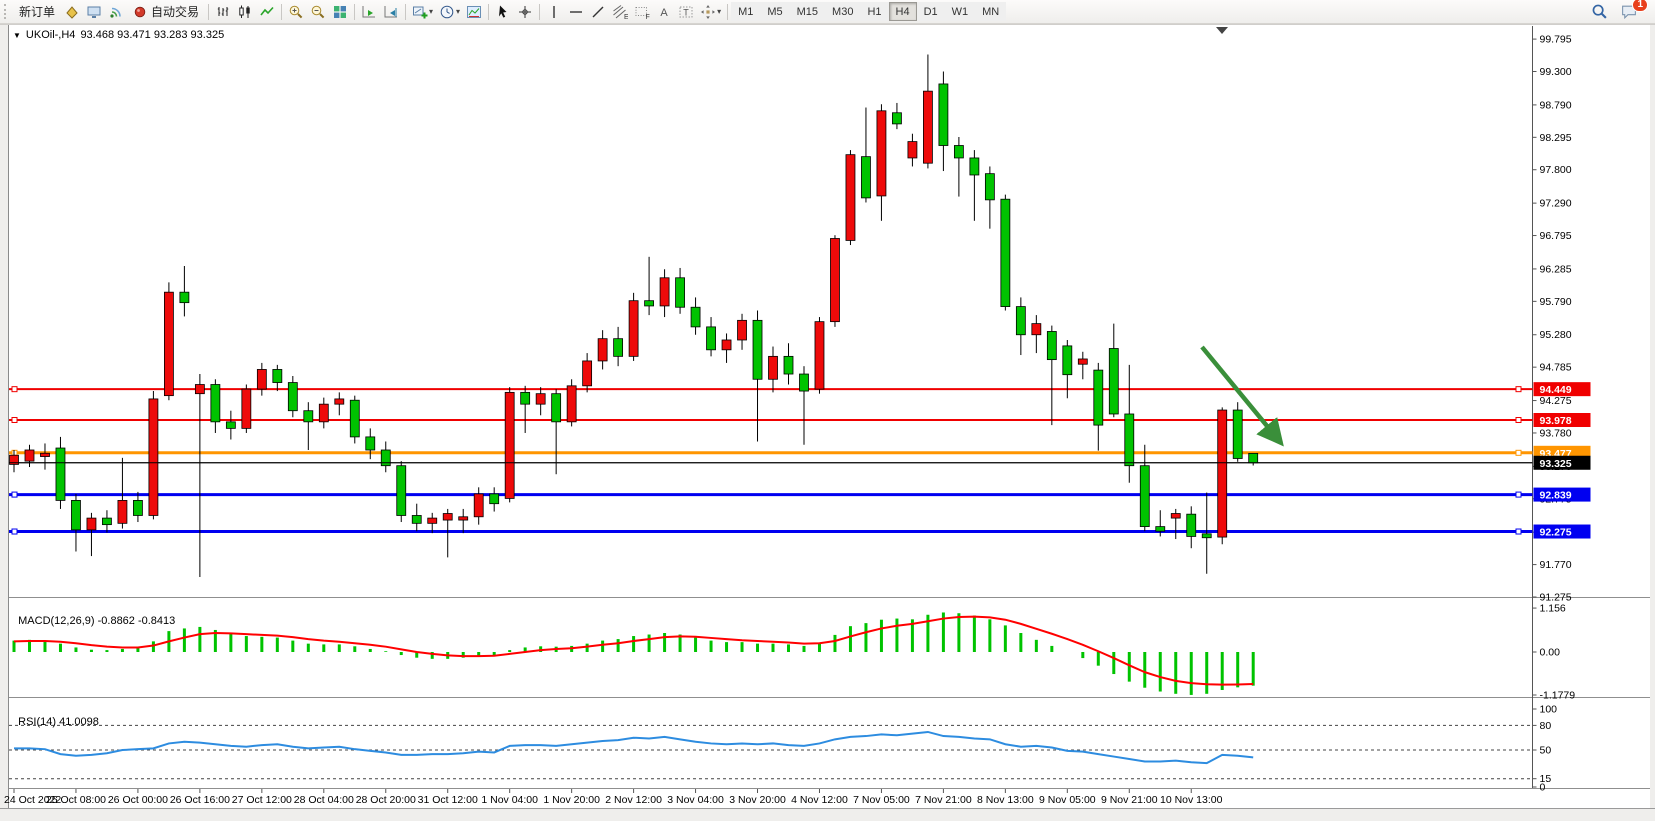 This screenshot has width=1655, height=821. I want to click on timeframe-D1: D1, so click(930, 11).